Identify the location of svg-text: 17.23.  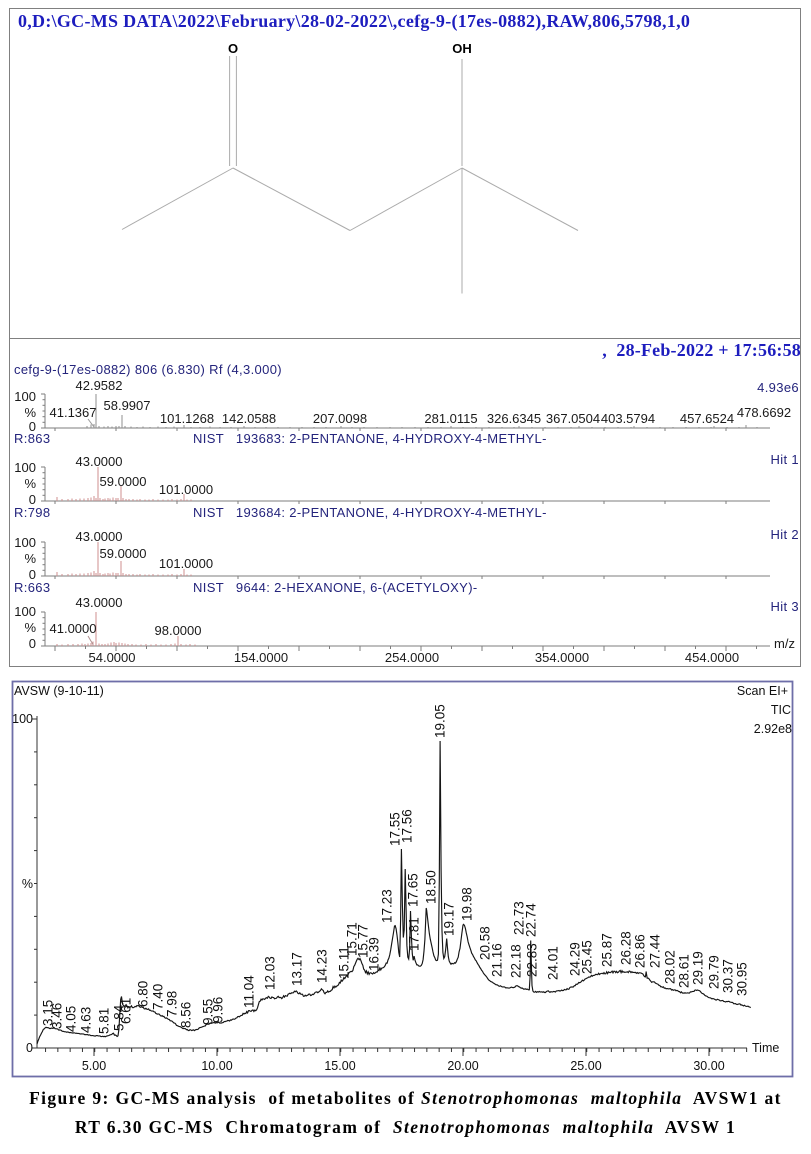
(387, 906).